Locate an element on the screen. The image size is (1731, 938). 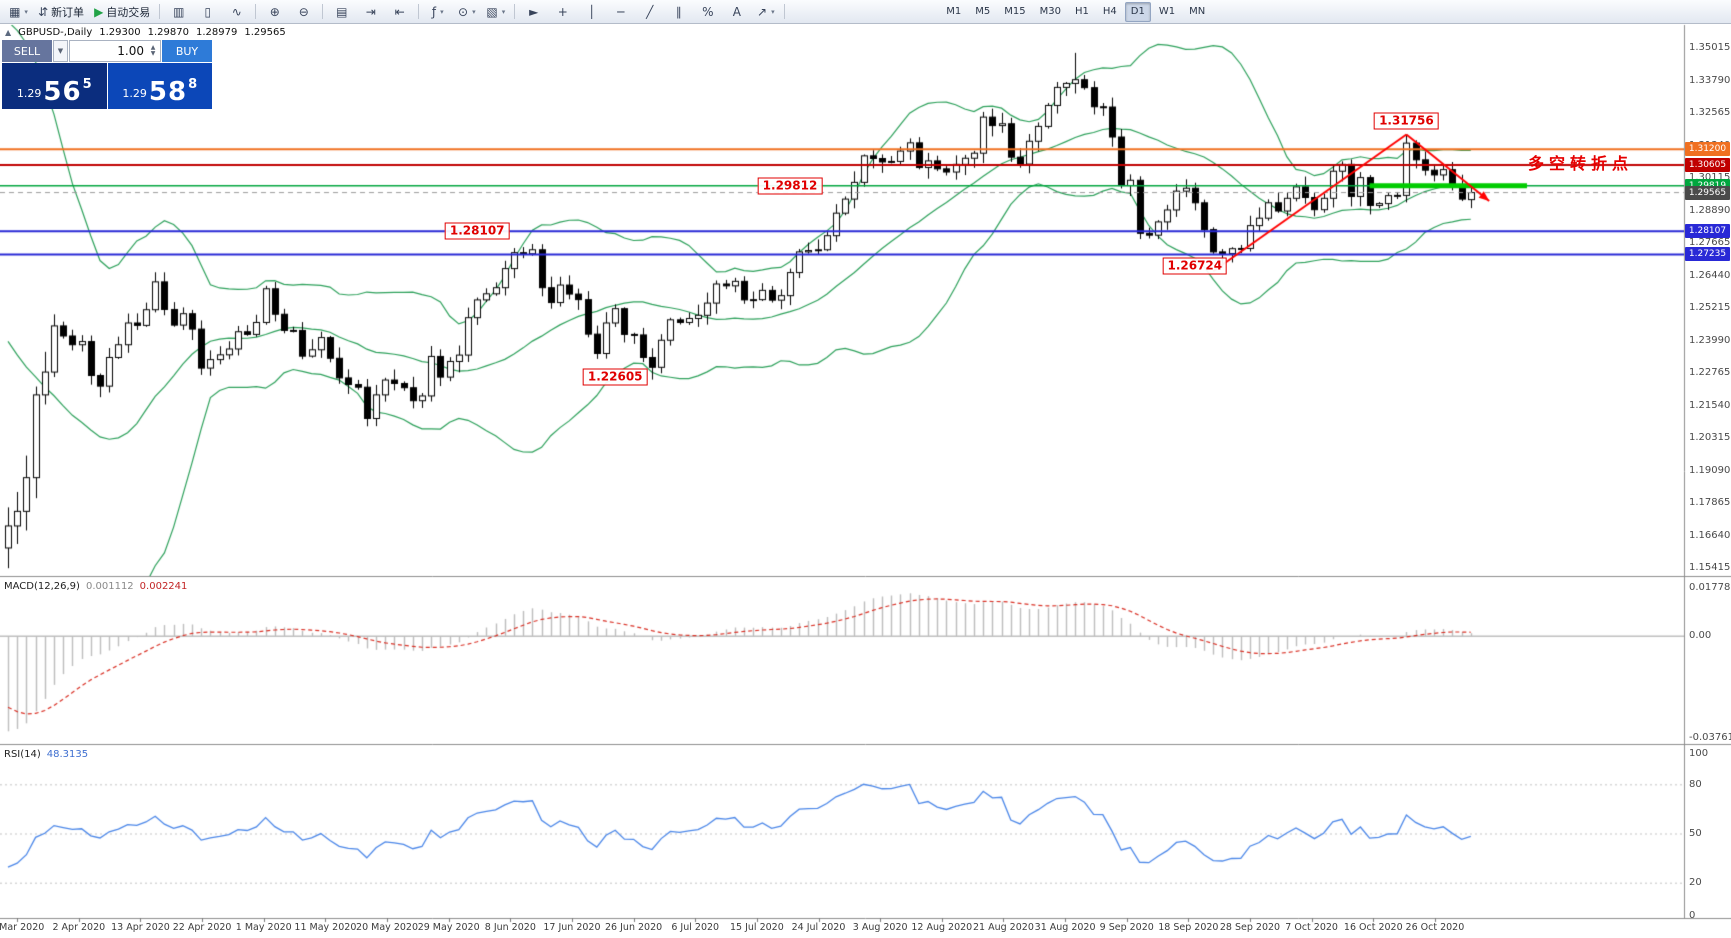
price-axis-label: 1.21540 is located at coordinates (1710, 405).